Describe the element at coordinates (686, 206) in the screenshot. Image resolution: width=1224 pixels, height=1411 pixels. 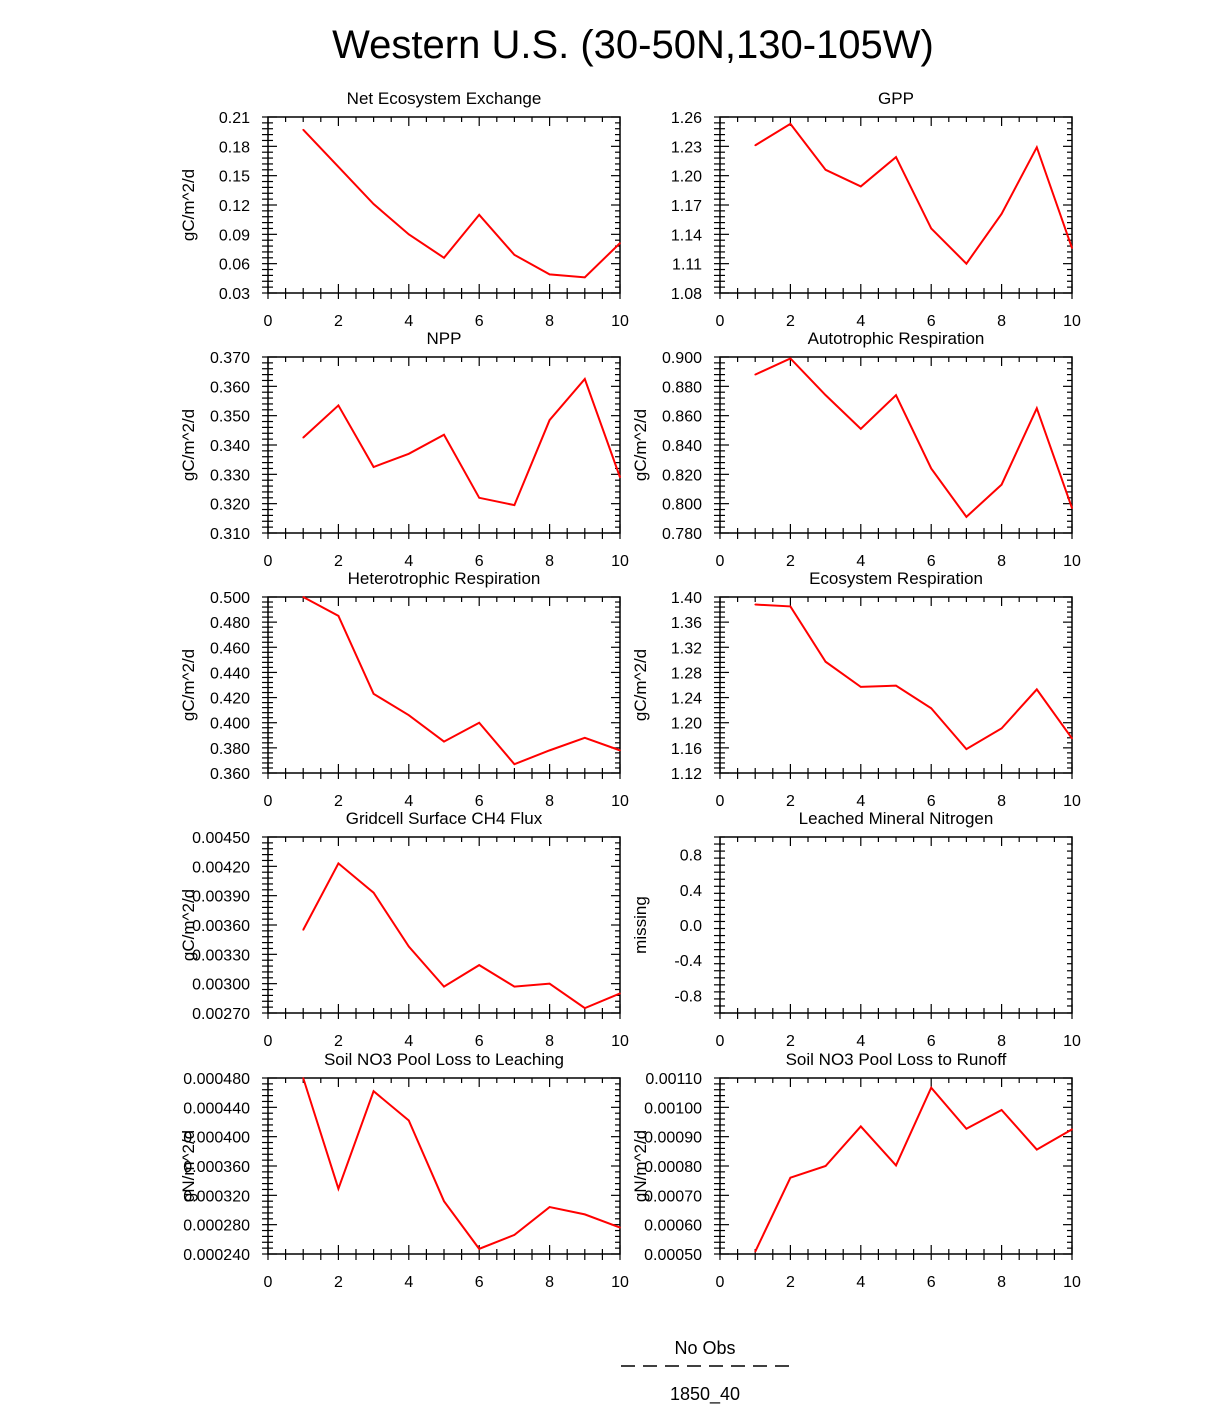
I see `panel-2-ytick-label: 1.17` at that location.